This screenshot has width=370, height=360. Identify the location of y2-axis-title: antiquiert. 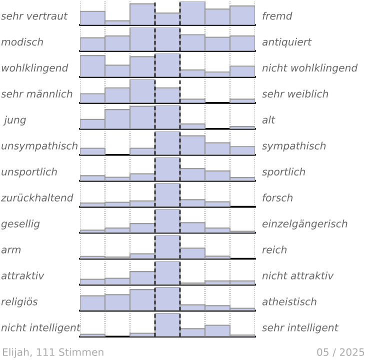
(287, 43).